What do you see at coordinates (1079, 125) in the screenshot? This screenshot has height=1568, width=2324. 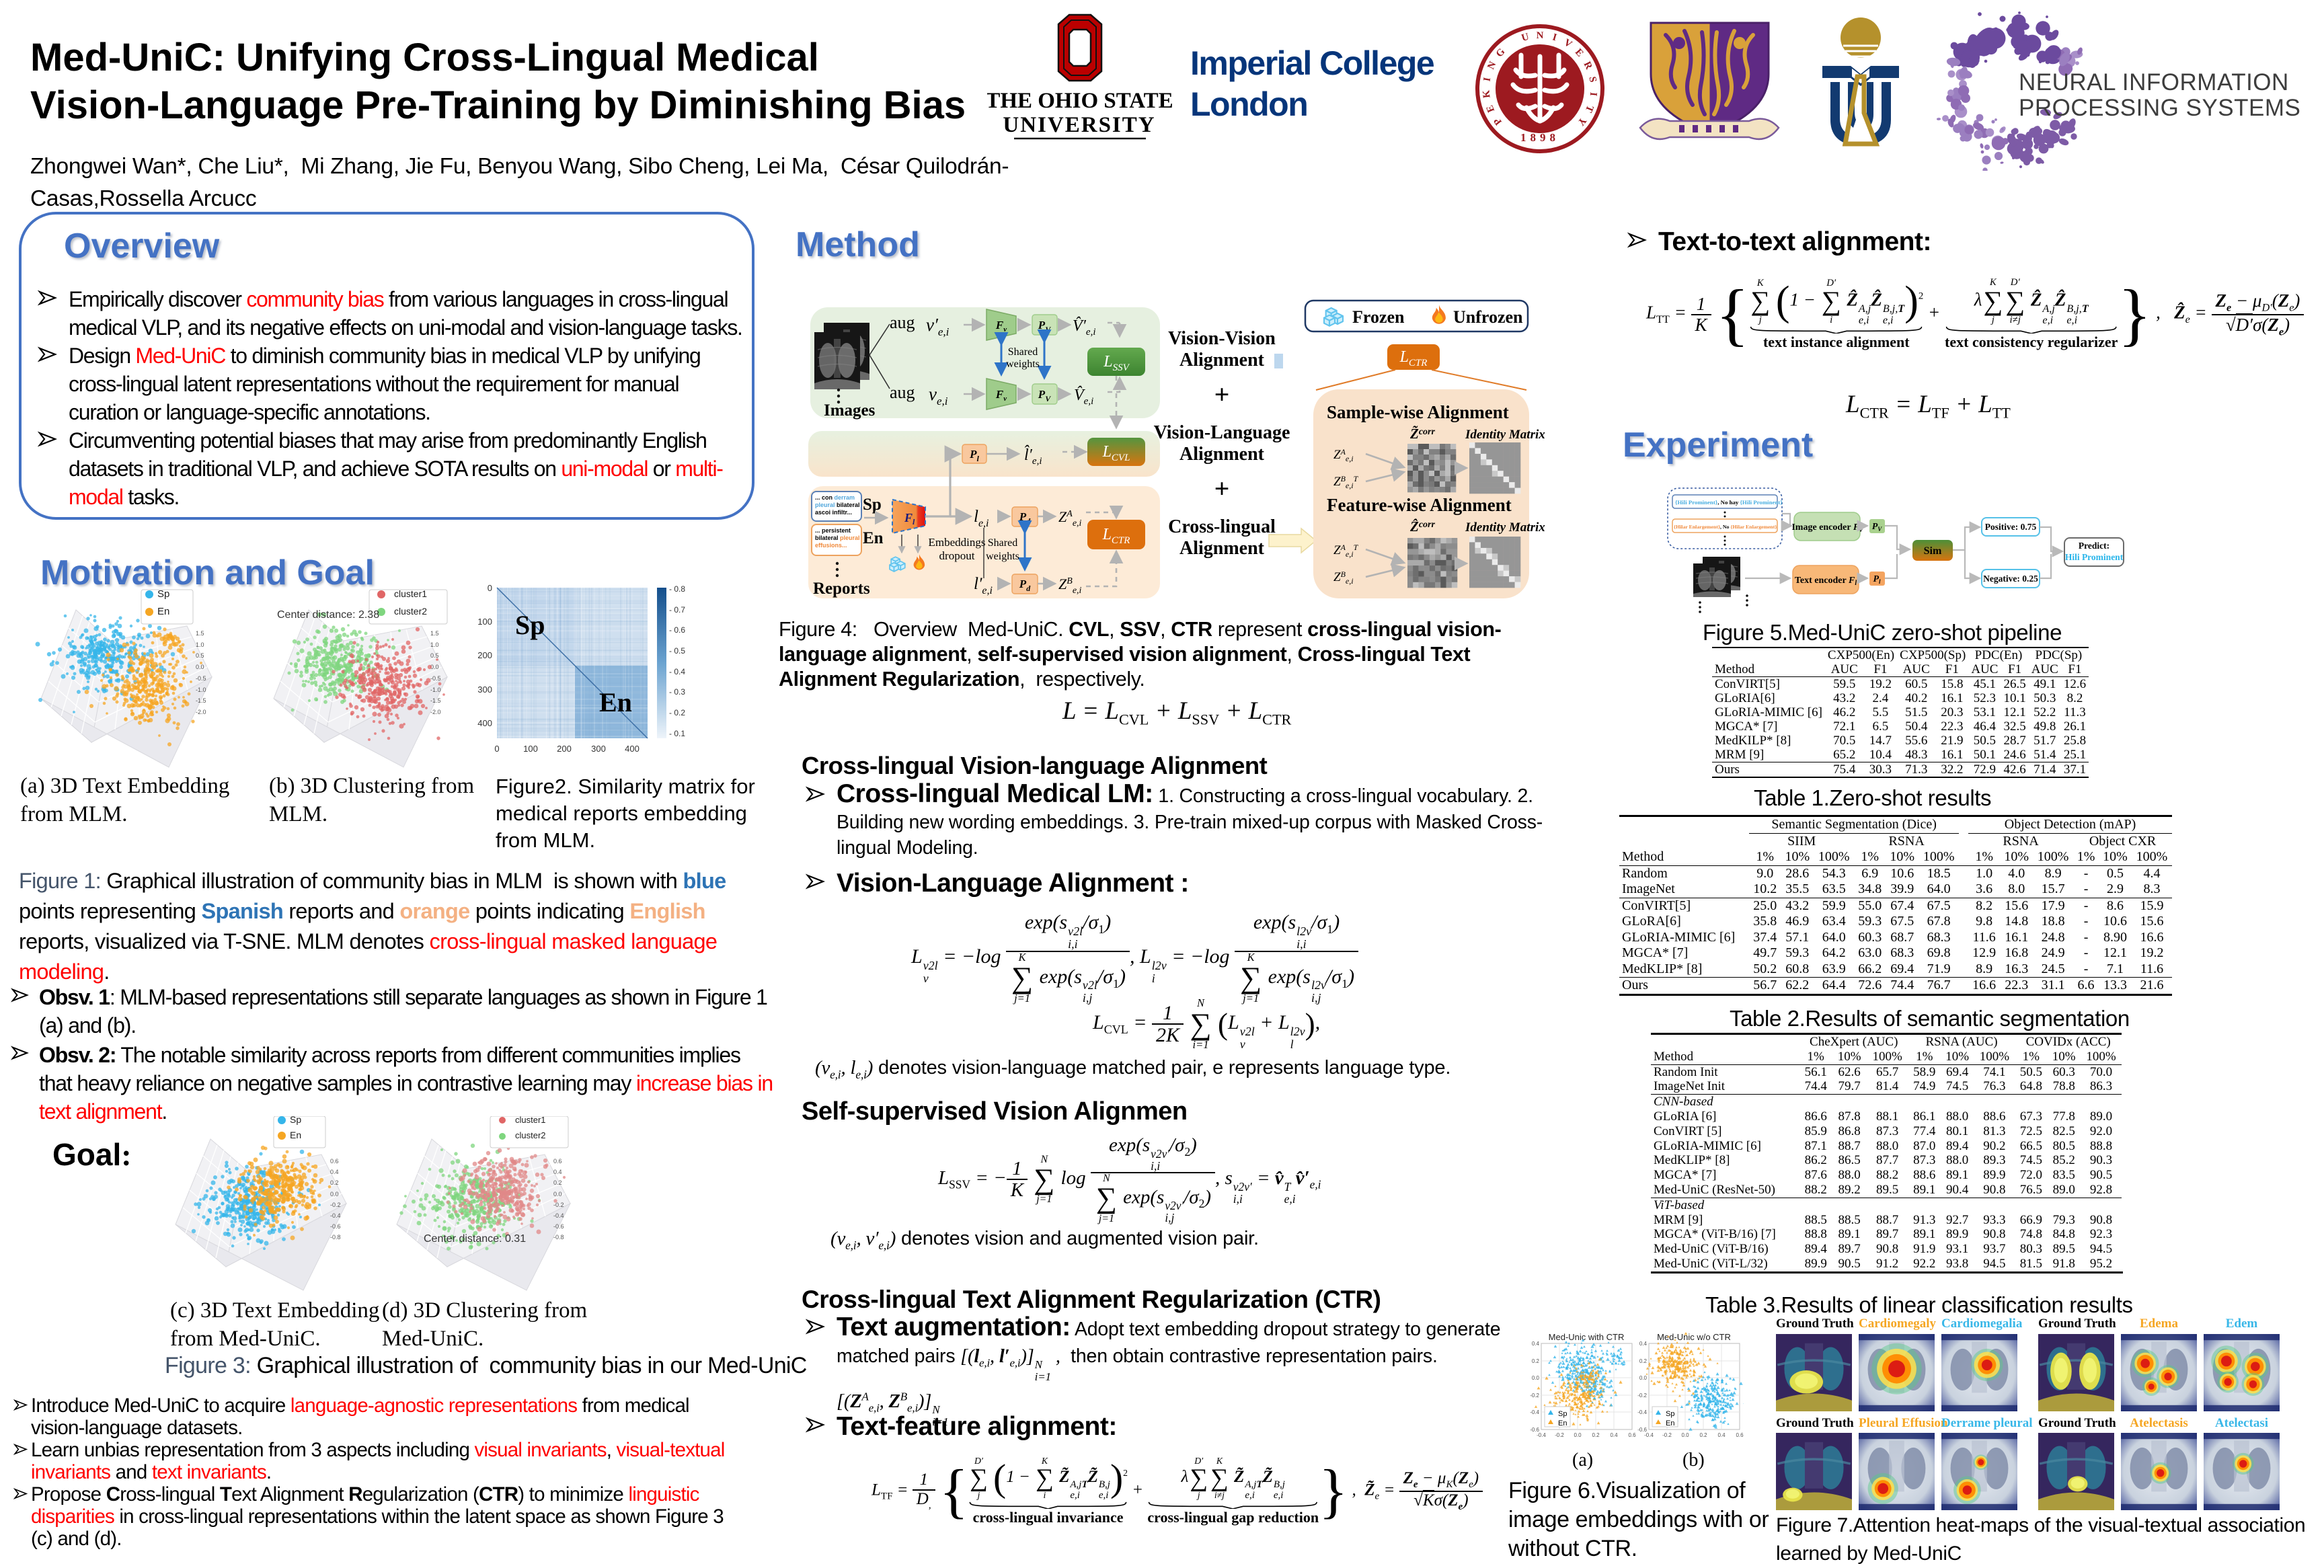 I see `svg-text: UNIVERSITY` at bounding box center [1079, 125].